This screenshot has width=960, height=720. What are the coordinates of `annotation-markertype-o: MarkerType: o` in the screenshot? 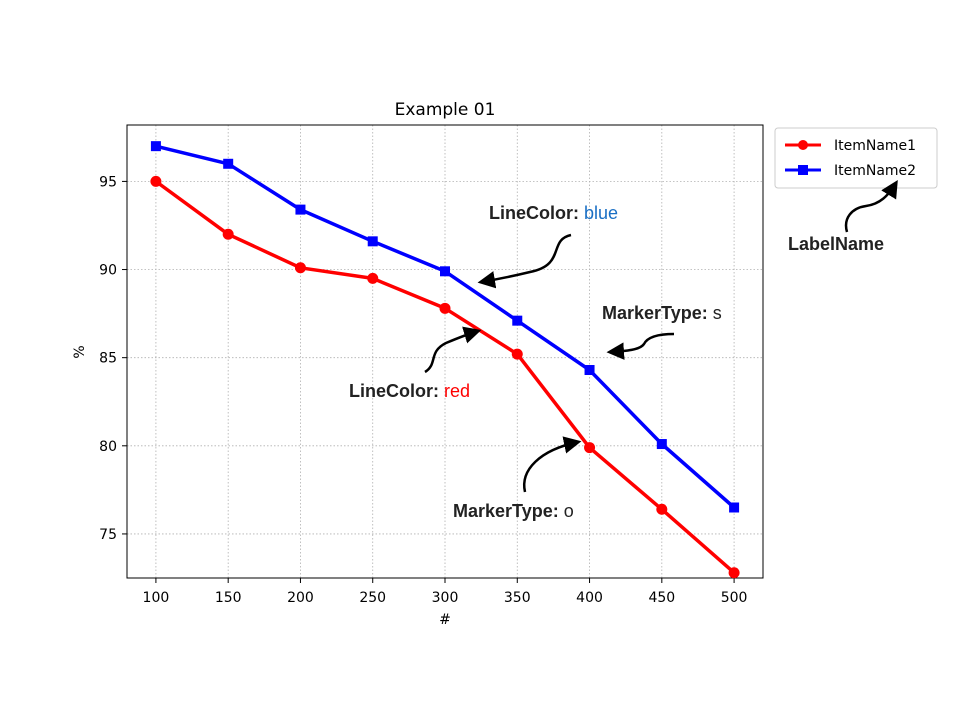 It's located at (517, 478).